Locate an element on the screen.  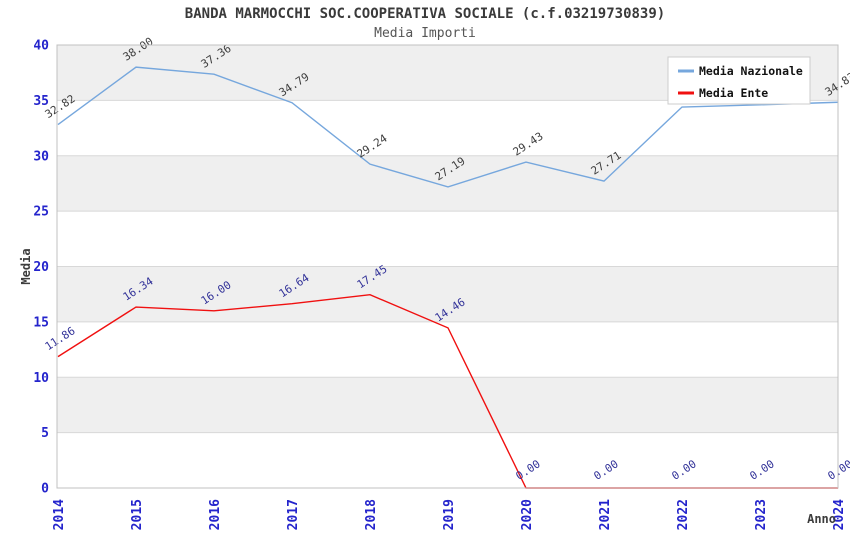
legend-label: Media Nazionale is located at coordinates (751, 71).